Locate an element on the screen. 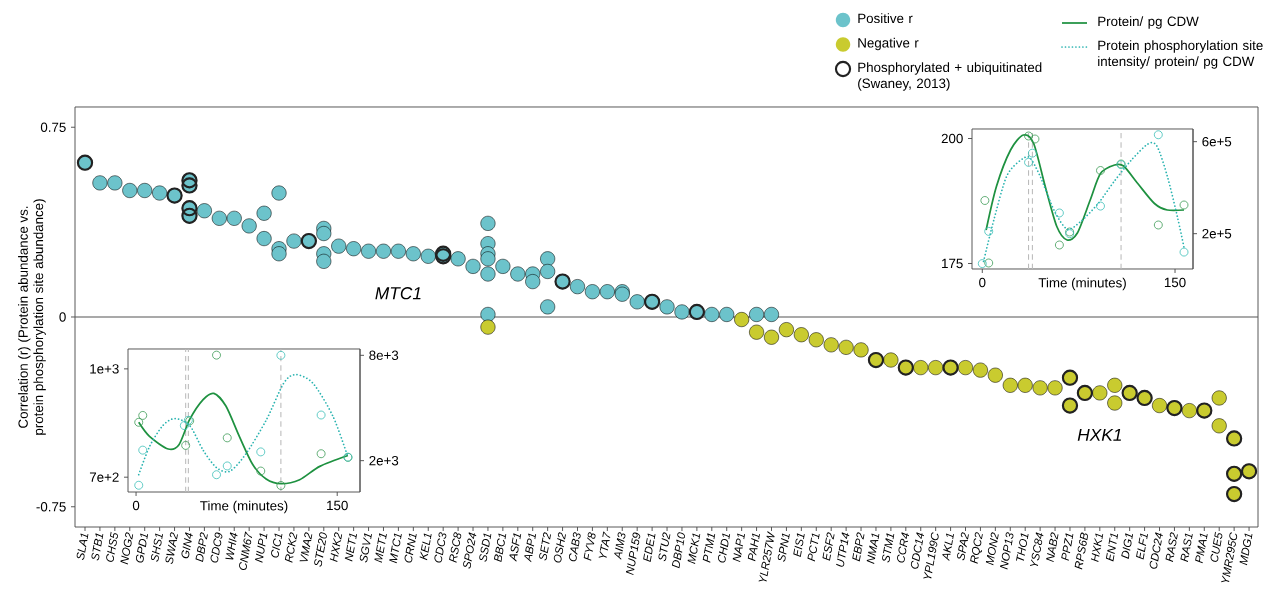 This screenshot has width=1273, height=601. legend-label: Positive r is located at coordinates (885, 18).